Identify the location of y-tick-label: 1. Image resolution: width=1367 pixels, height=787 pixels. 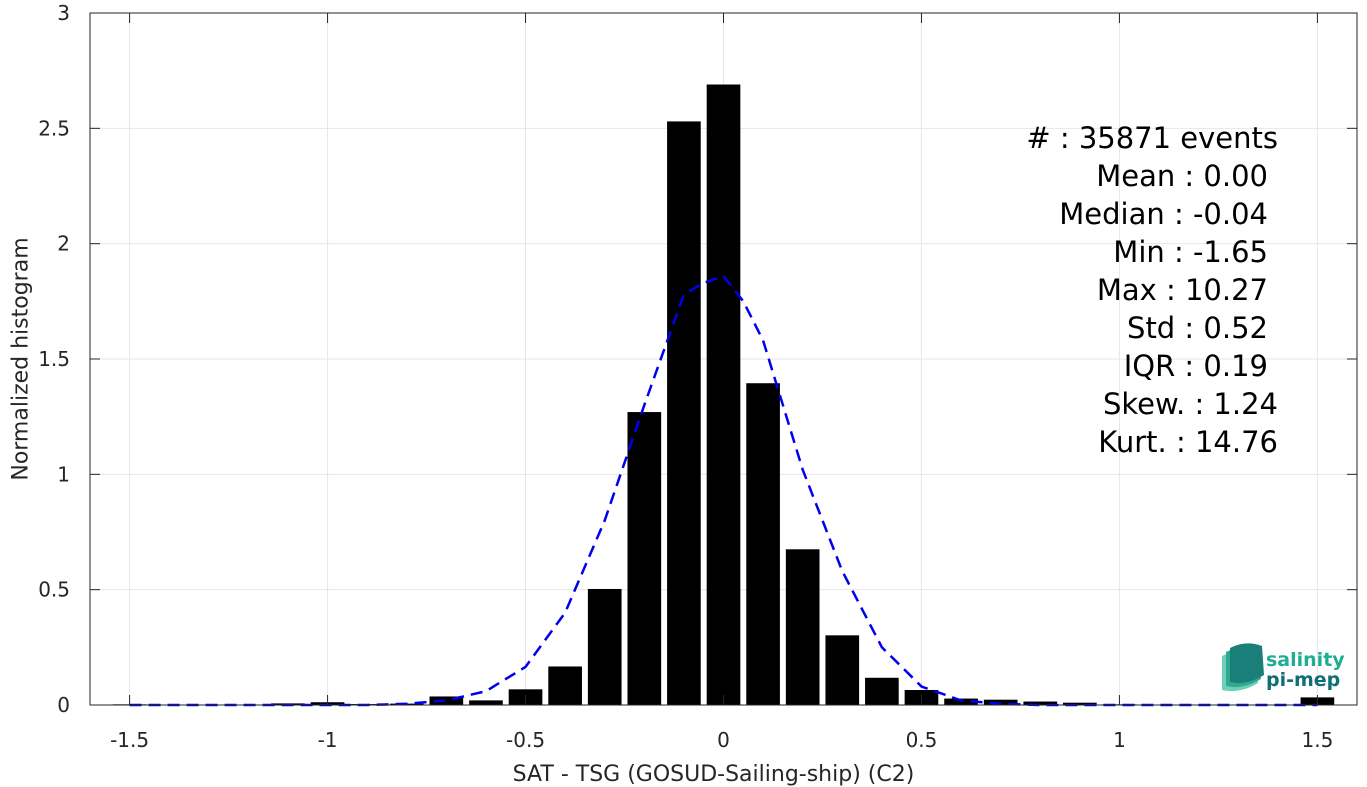
(63, 474).